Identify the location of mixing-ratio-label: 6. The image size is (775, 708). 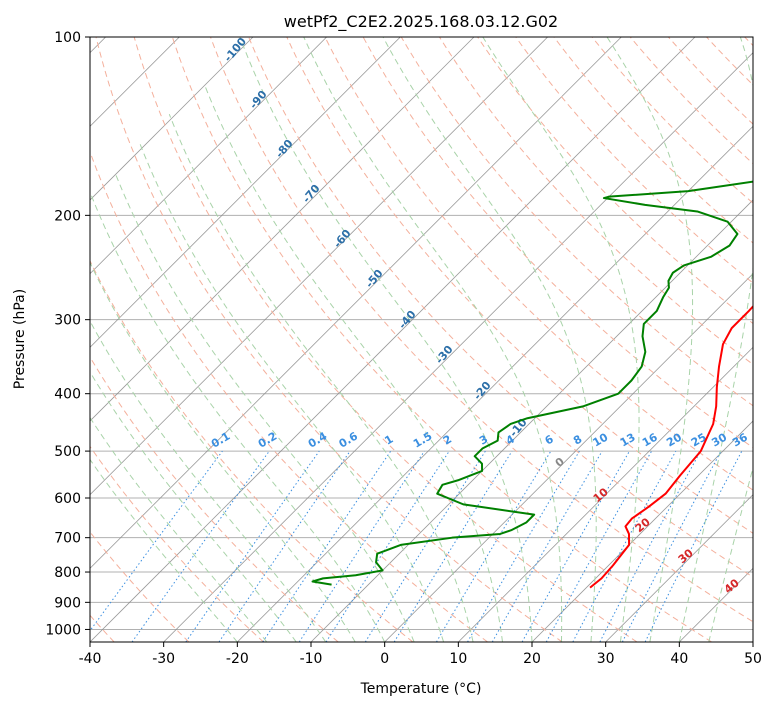
(549, 439).